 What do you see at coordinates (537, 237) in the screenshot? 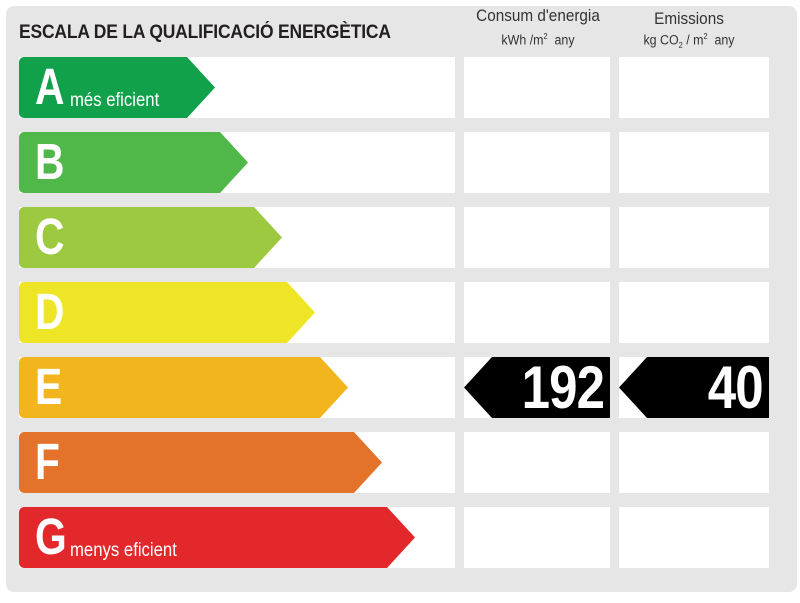
I see `consumption-cell-c` at bounding box center [537, 237].